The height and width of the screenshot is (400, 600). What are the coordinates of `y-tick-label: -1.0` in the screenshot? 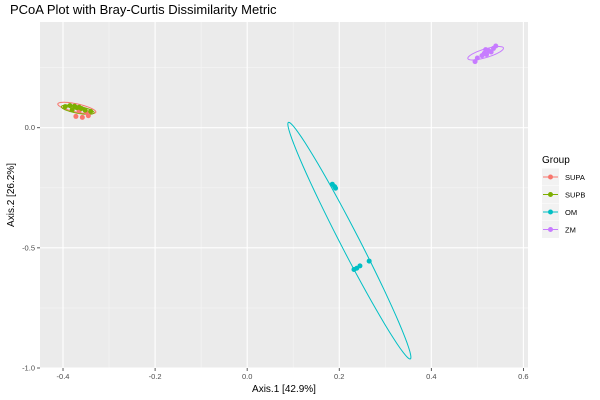 It's located at (28, 368).